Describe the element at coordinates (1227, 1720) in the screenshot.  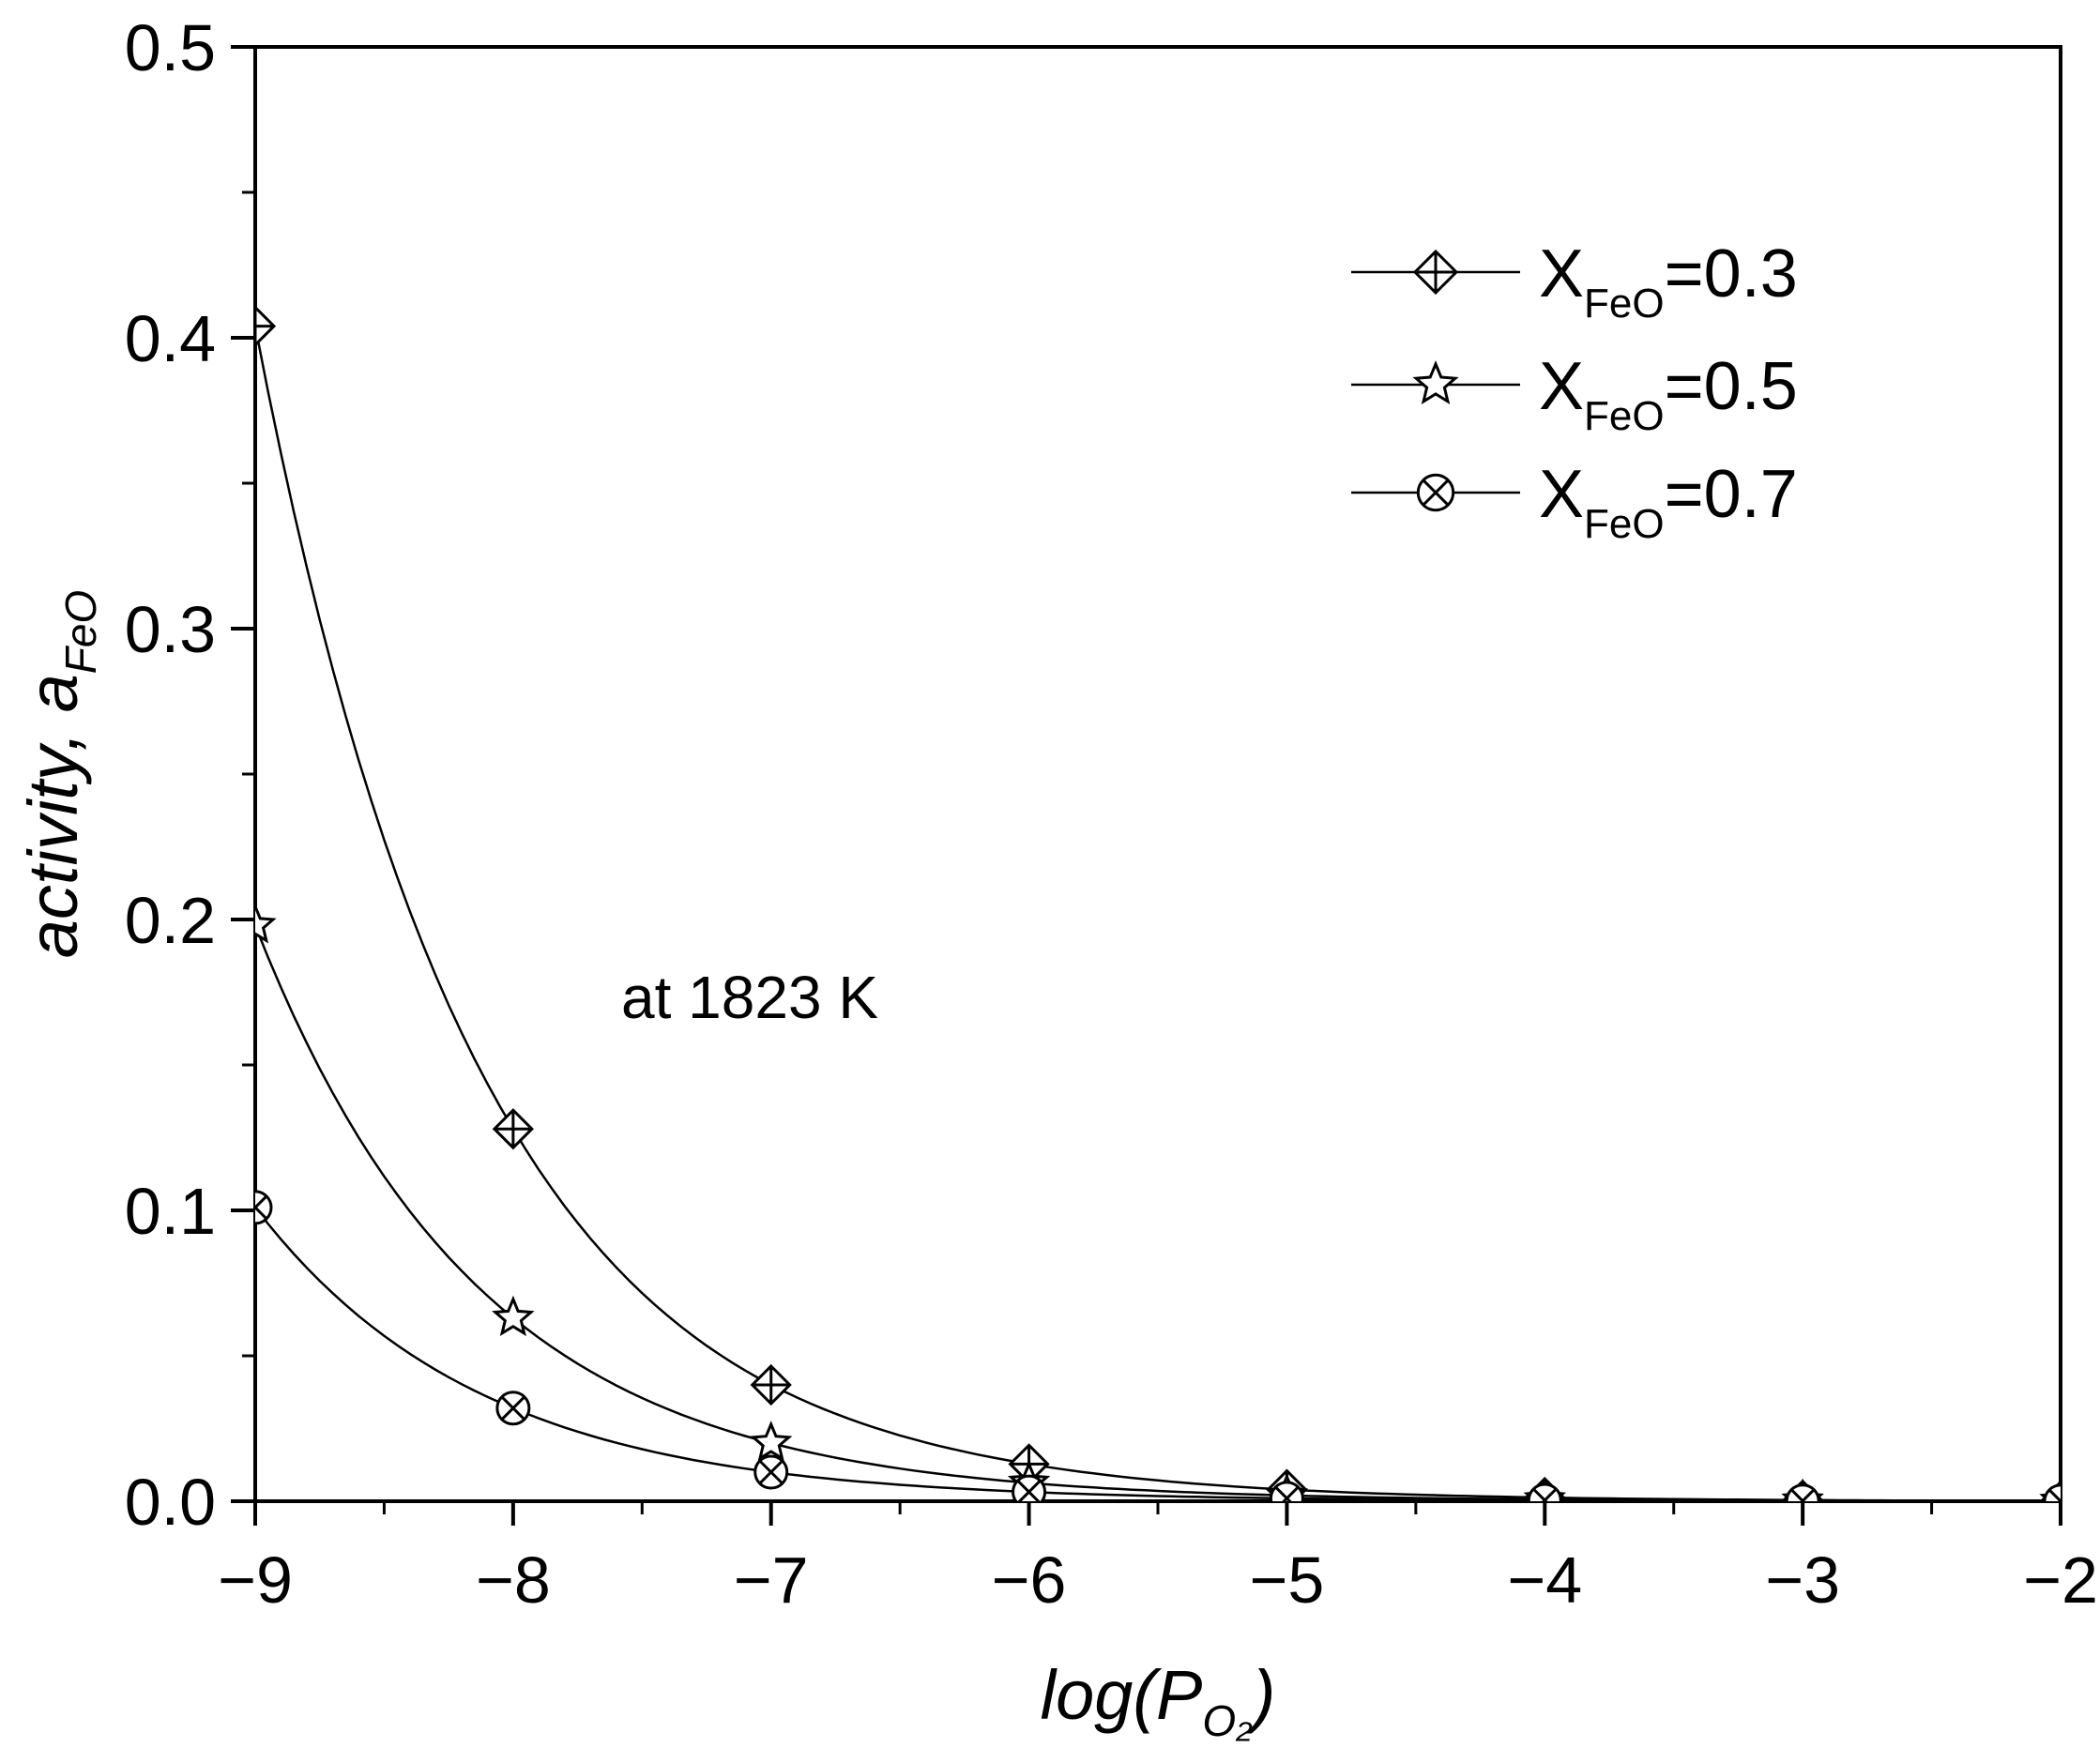
I see `x-axis-title-sub: O₂` at that location.